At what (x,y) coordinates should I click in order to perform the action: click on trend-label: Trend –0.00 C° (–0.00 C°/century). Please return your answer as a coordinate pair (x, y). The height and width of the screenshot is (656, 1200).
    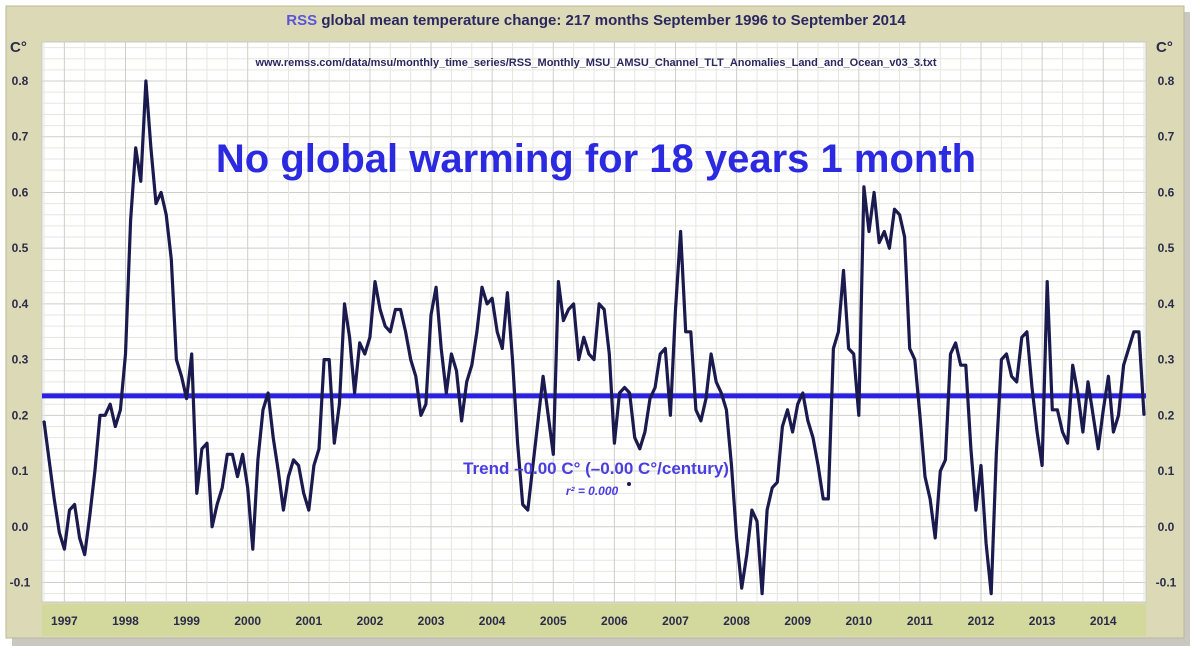
    Looking at the image, I should click on (596, 468).